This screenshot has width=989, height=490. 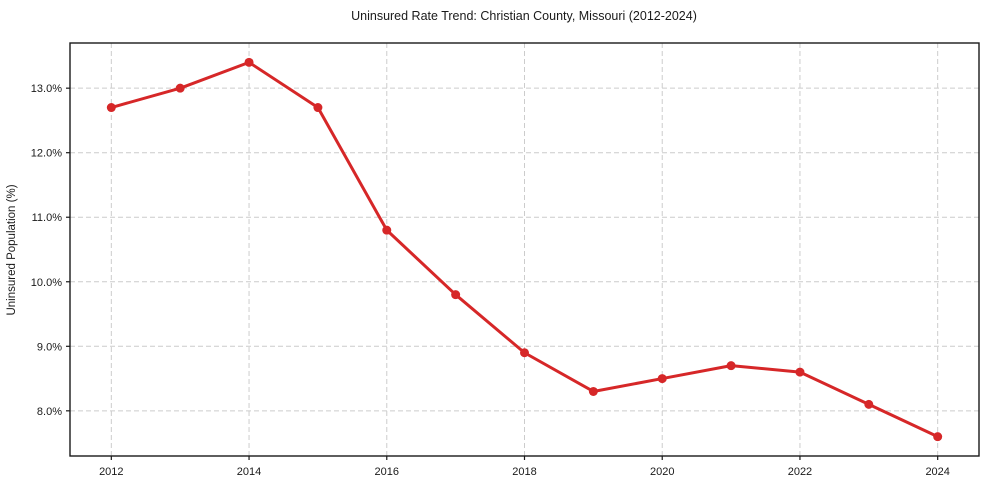 What do you see at coordinates (46, 154) in the screenshot?
I see `y-tick-label: 12.0%` at bounding box center [46, 154].